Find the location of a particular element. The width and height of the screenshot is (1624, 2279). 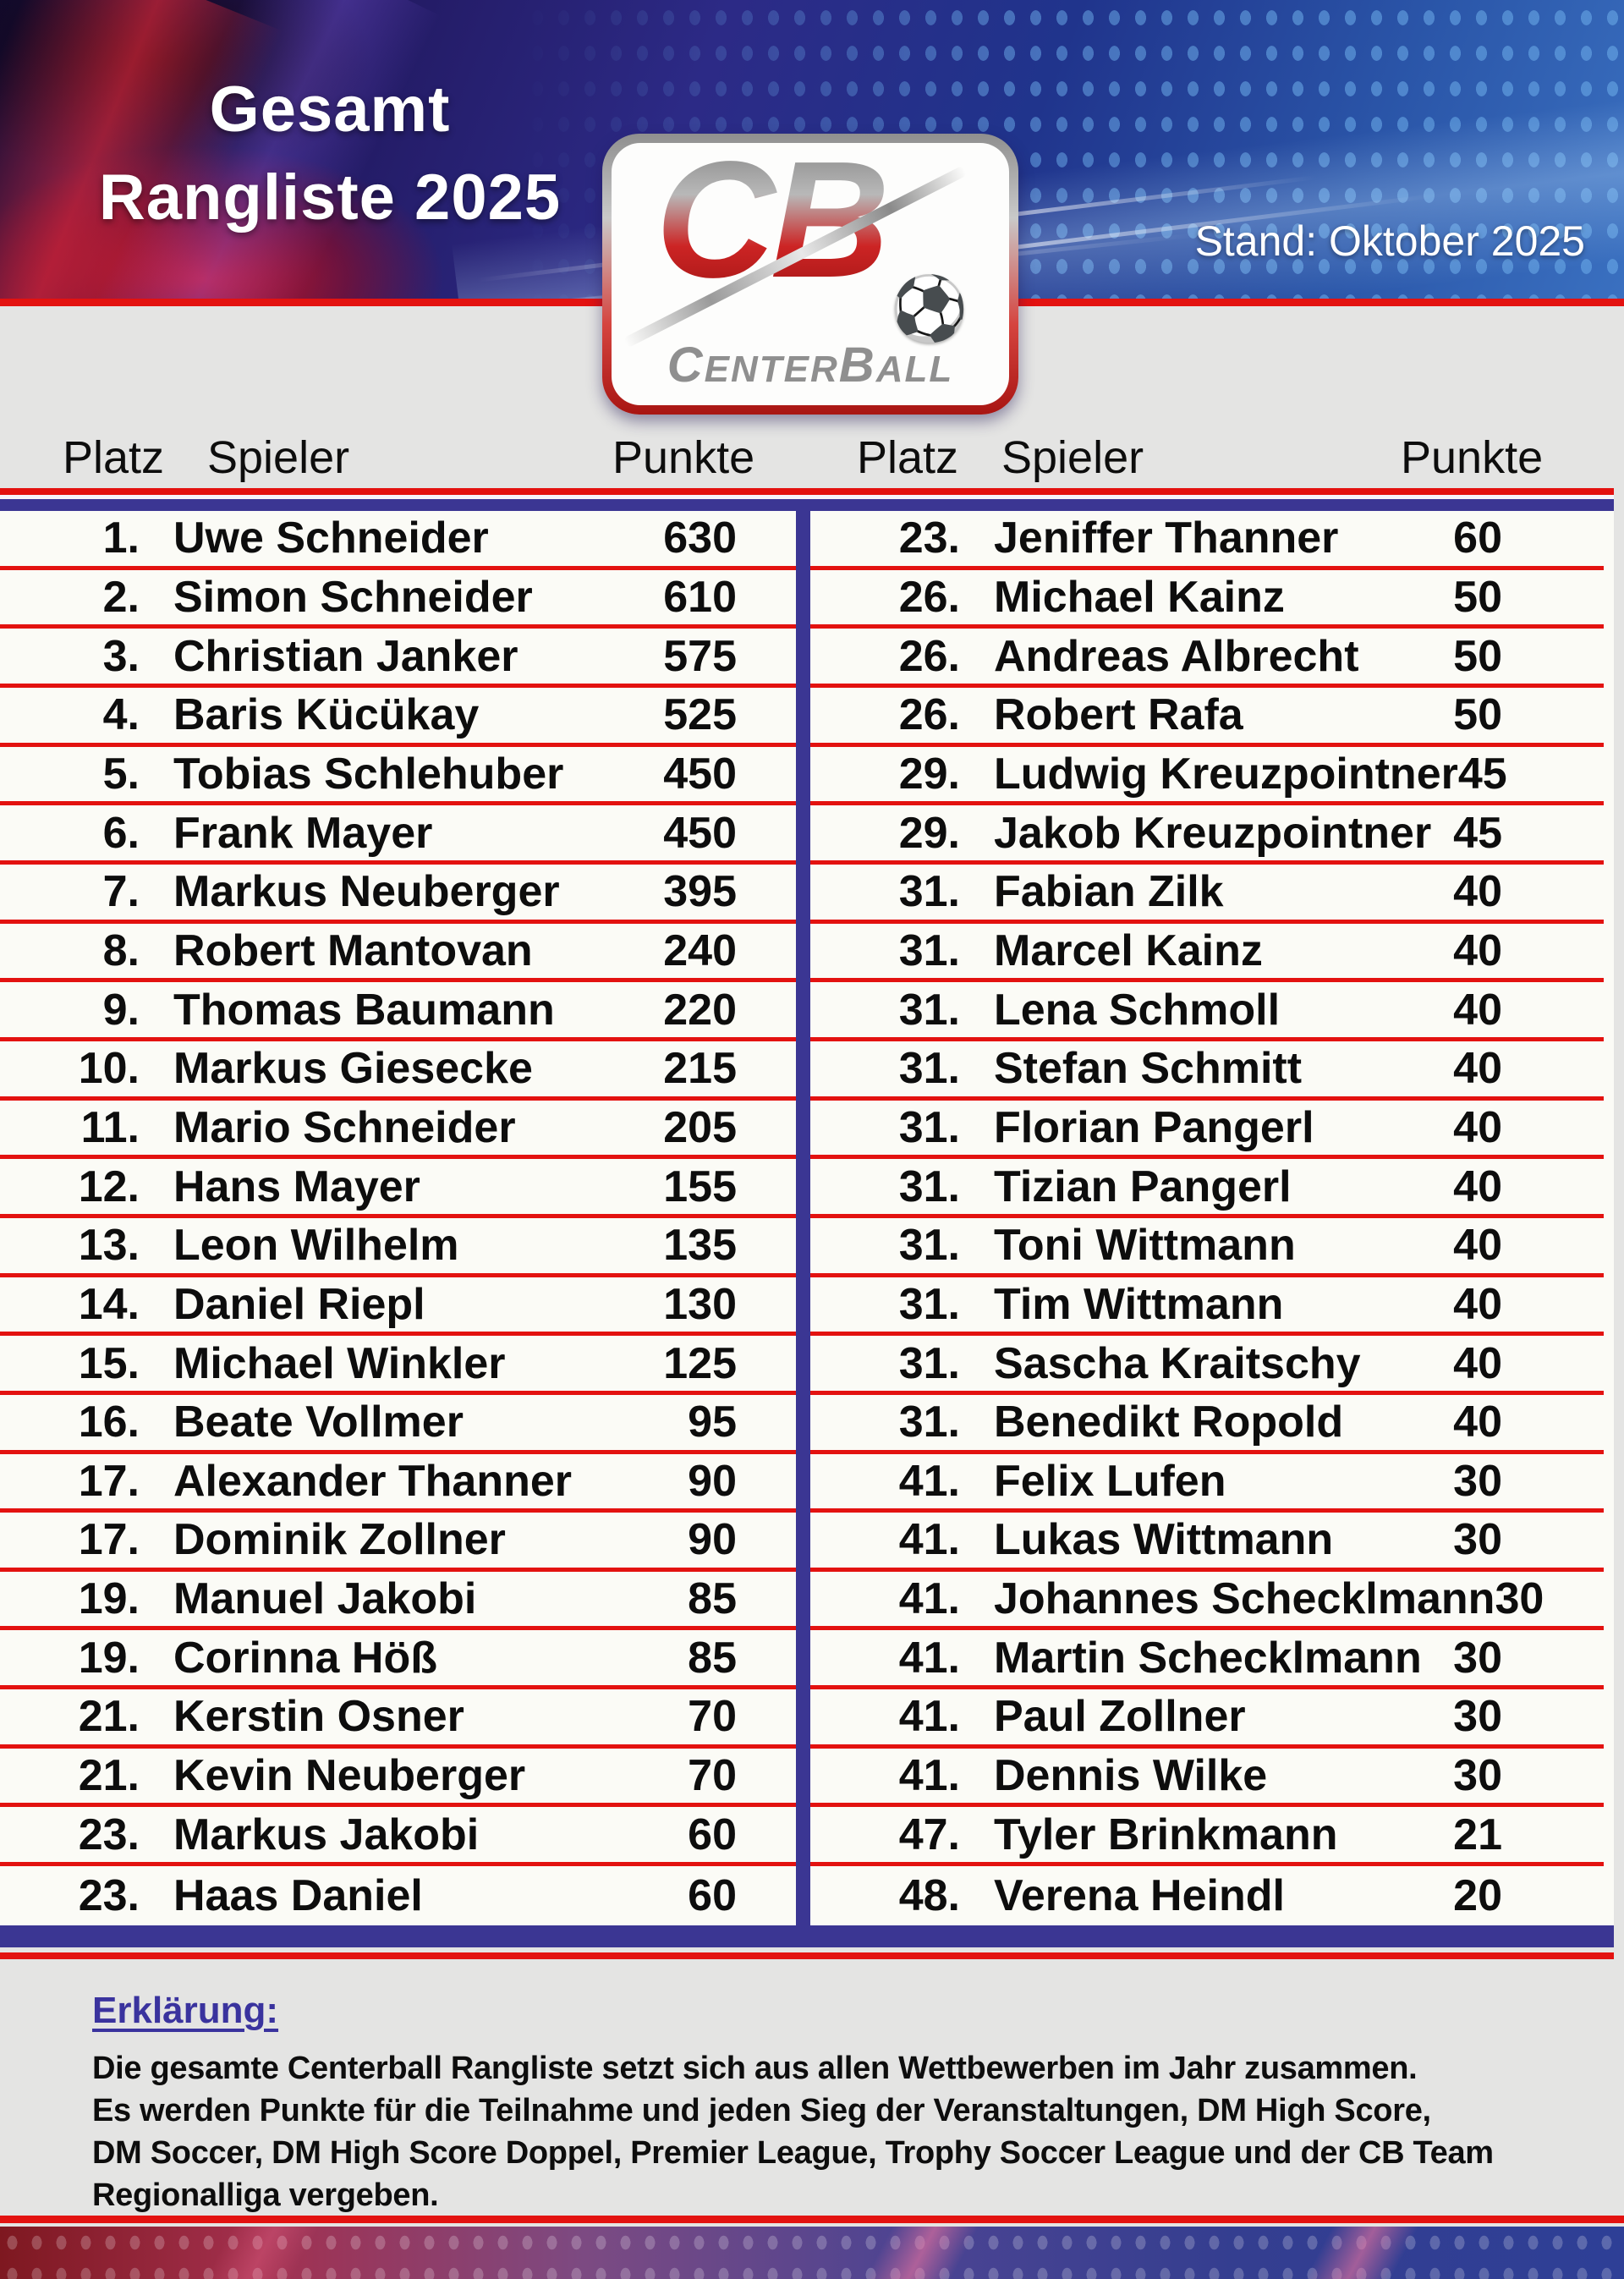

rank-cell: 17. is located at coordinates (109, 1481).